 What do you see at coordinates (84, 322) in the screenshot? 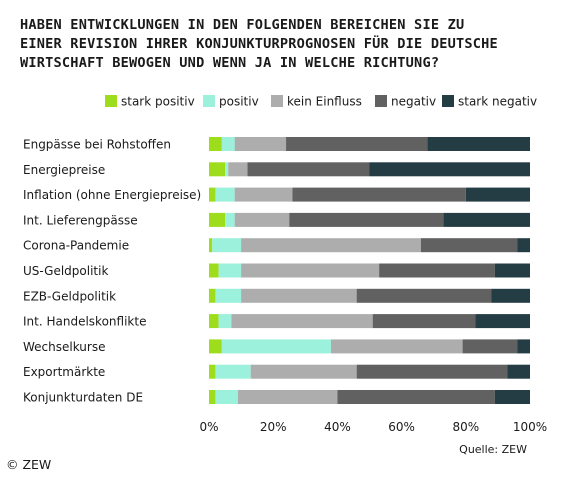
I see `category-label-int-handelskonflikte: Int. Handelskonflikte` at bounding box center [84, 322].